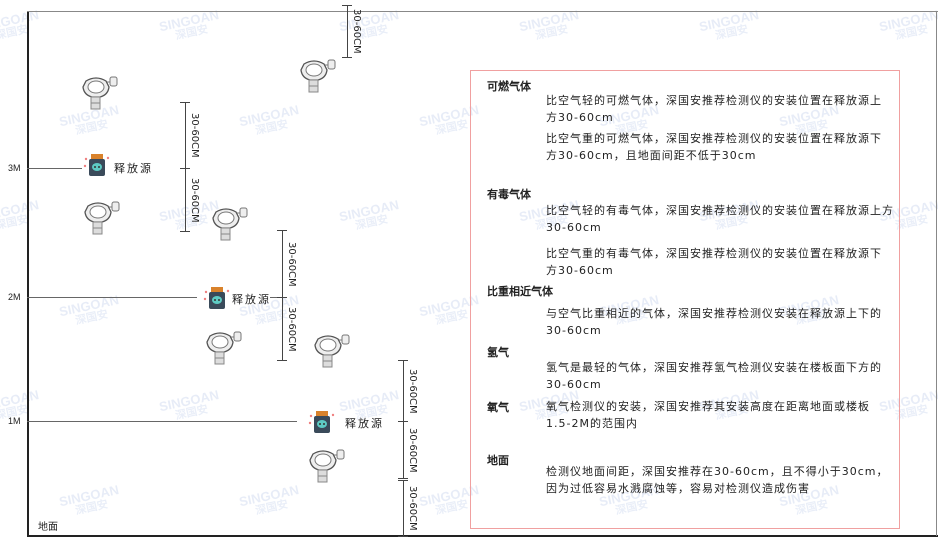 The height and width of the screenshot is (541, 938). Describe the element at coordinates (714, 376) in the screenshot. I see `note-paragraph: 氢气是最轻的气体，深国安推荐氢气检测仪安装在楼板面下方的30-60cm` at that location.